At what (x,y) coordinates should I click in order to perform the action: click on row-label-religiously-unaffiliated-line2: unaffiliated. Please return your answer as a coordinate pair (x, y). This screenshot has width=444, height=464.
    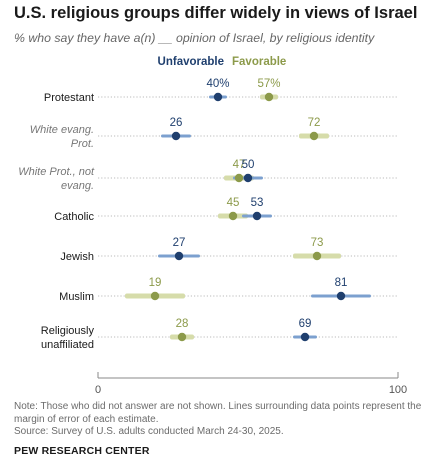
    Looking at the image, I should click on (67, 345).